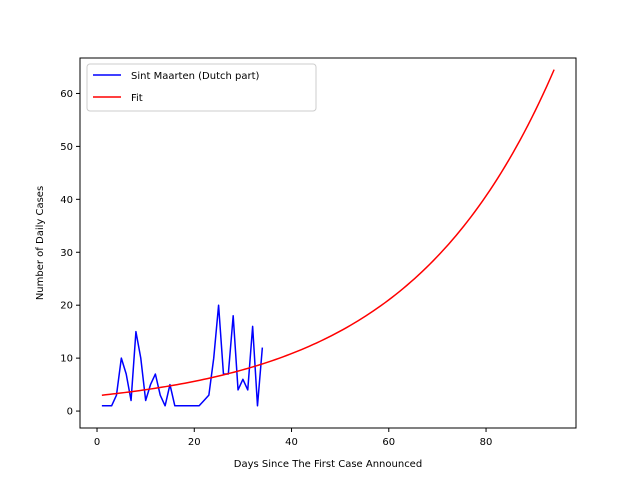 The height and width of the screenshot is (480, 640). What do you see at coordinates (328, 464) in the screenshot?
I see `x-axis-label: Days Since The First Case Announced` at bounding box center [328, 464].